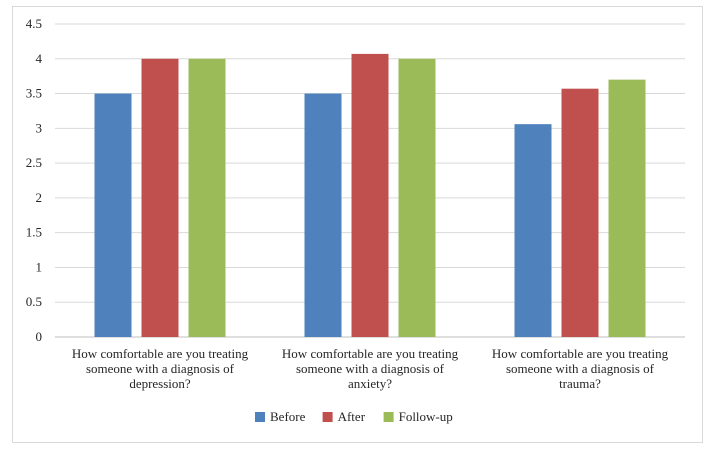 This screenshot has width=713, height=453. I want to click on category-label-line: anxiety?, so click(370, 383).